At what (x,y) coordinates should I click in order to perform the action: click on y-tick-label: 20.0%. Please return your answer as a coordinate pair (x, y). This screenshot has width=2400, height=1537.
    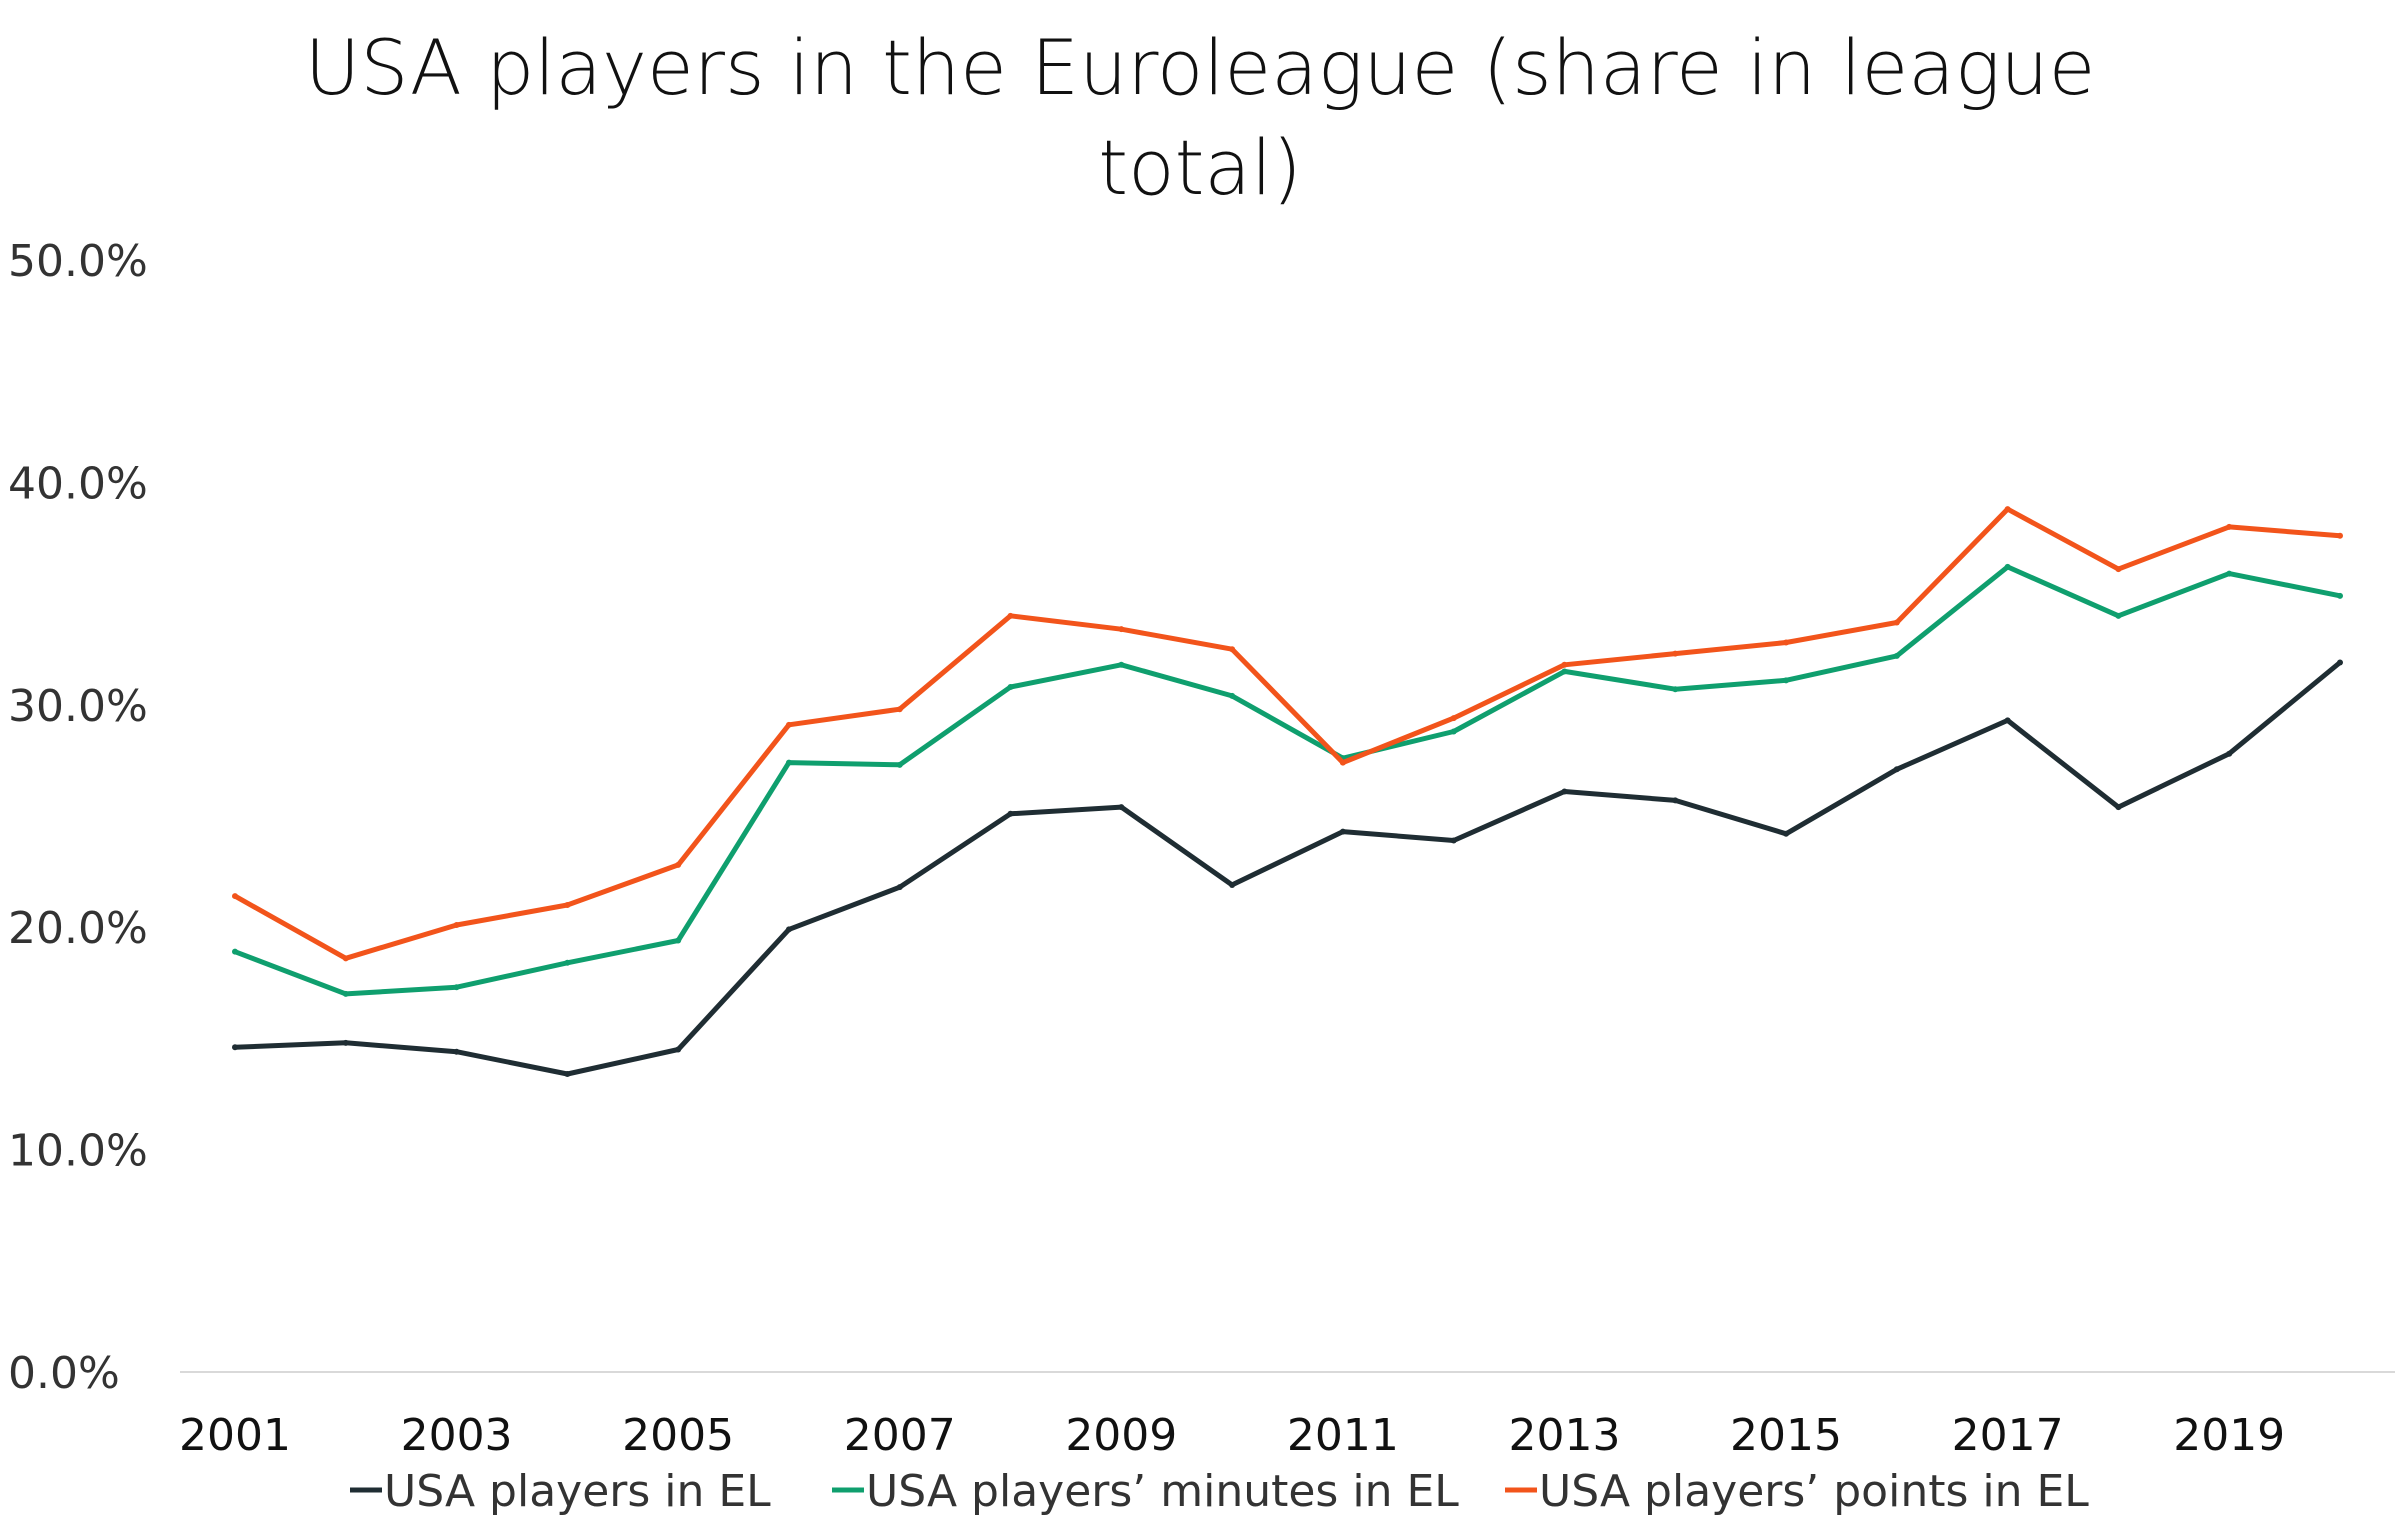
    Looking at the image, I should click on (78, 928).